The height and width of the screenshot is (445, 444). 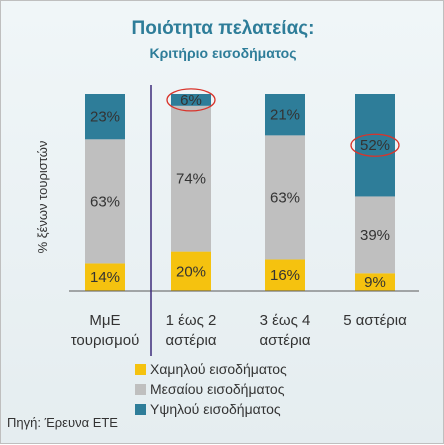 What do you see at coordinates (285, 320) in the screenshot?
I see `category-label: 3 έως 4` at bounding box center [285, 320].